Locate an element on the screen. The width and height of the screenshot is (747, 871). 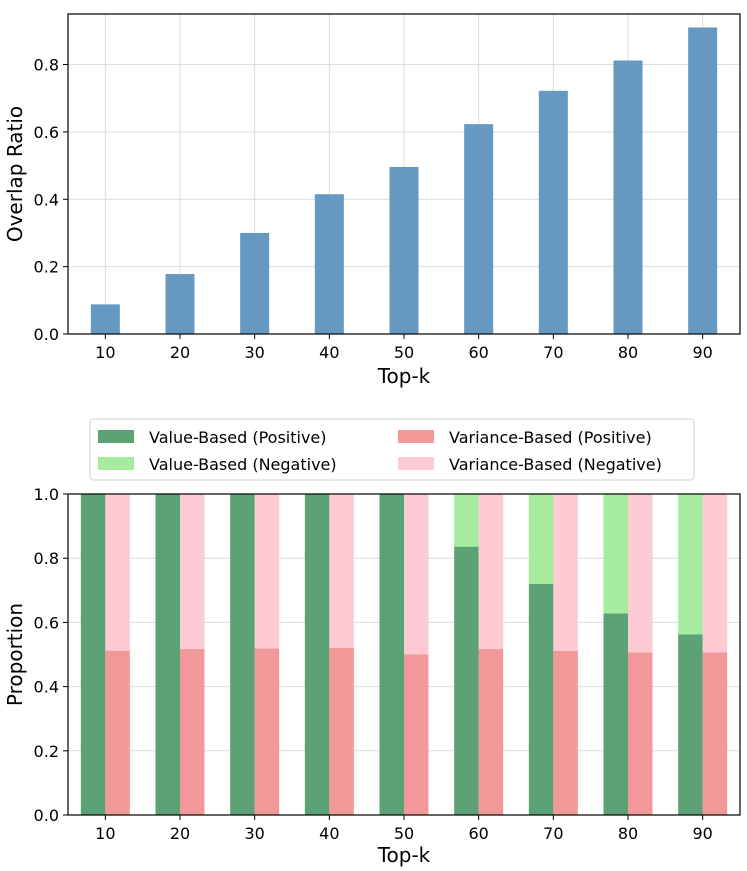
legend-swatch-value-negative is located at coordinates (116, 463).